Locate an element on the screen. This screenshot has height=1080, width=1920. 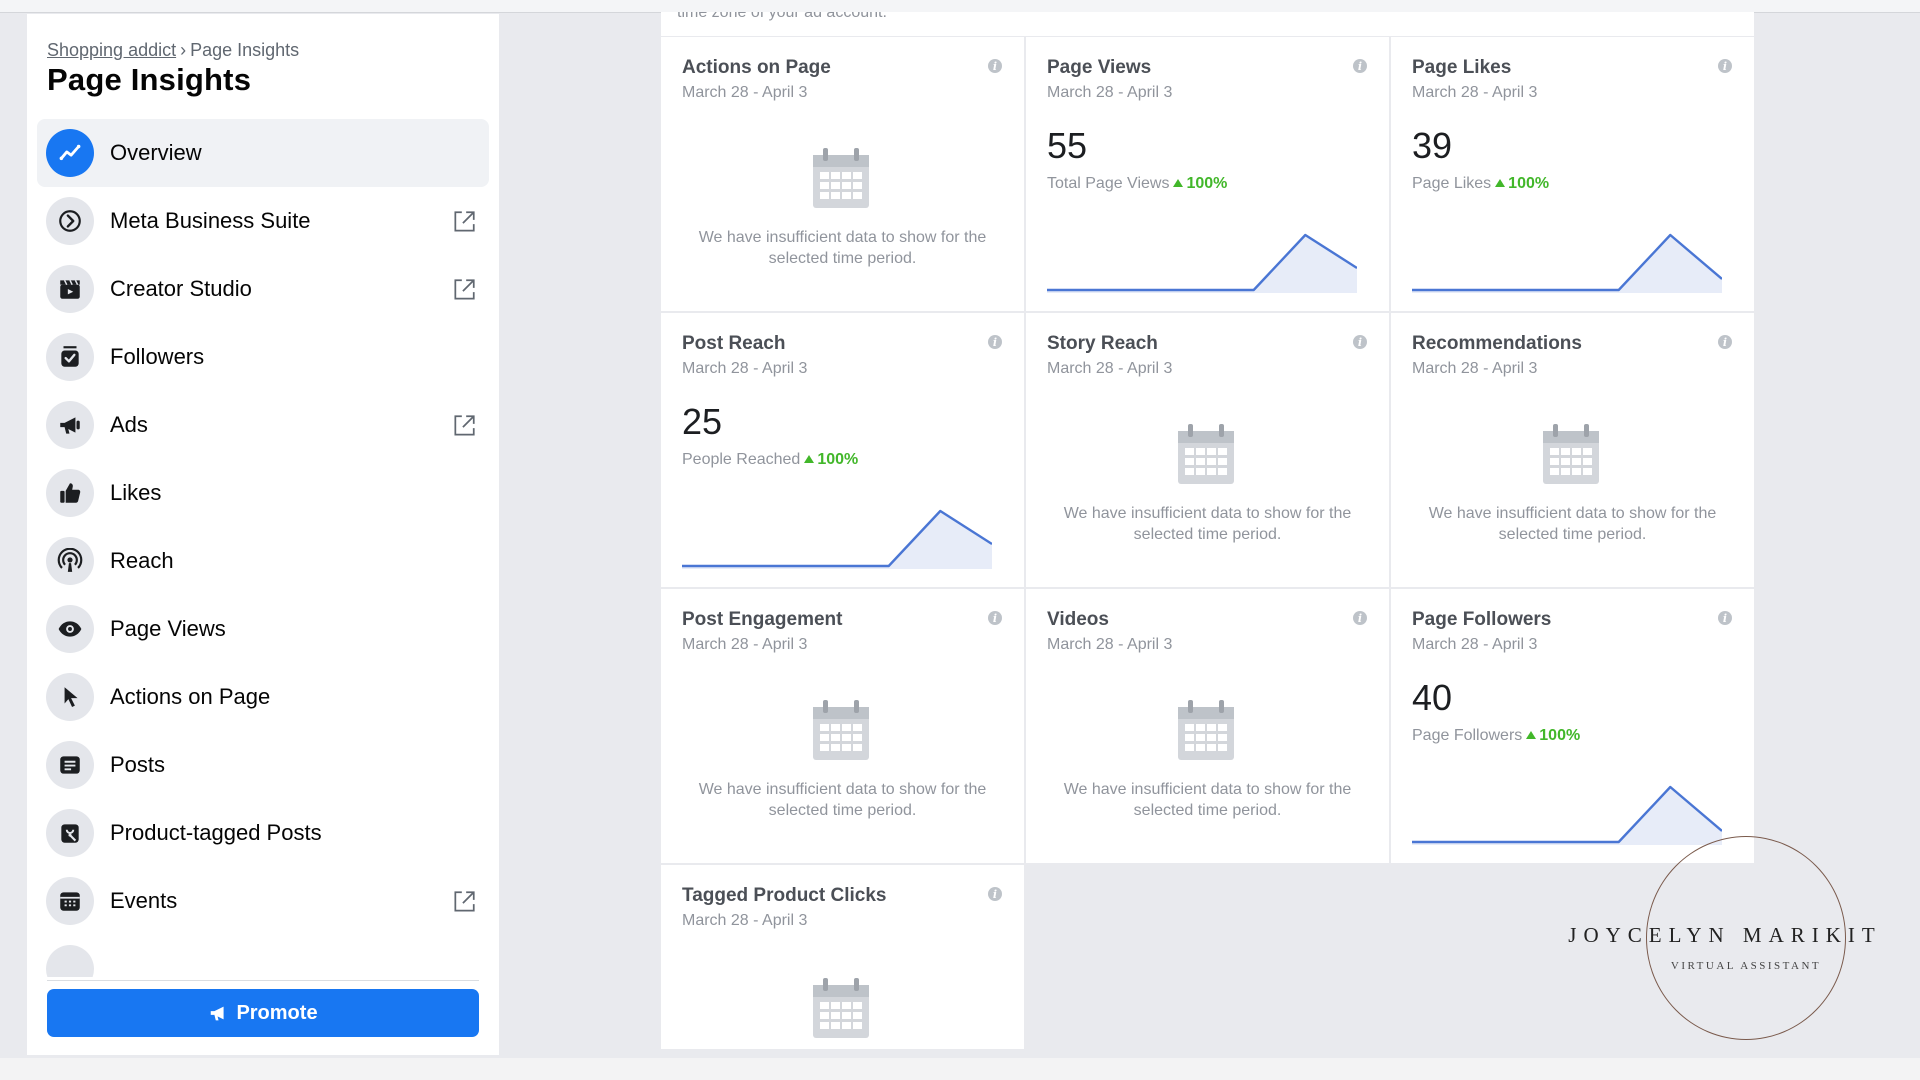
sidebar-item-page-views: Page Views is located at coordinates (263, 629).